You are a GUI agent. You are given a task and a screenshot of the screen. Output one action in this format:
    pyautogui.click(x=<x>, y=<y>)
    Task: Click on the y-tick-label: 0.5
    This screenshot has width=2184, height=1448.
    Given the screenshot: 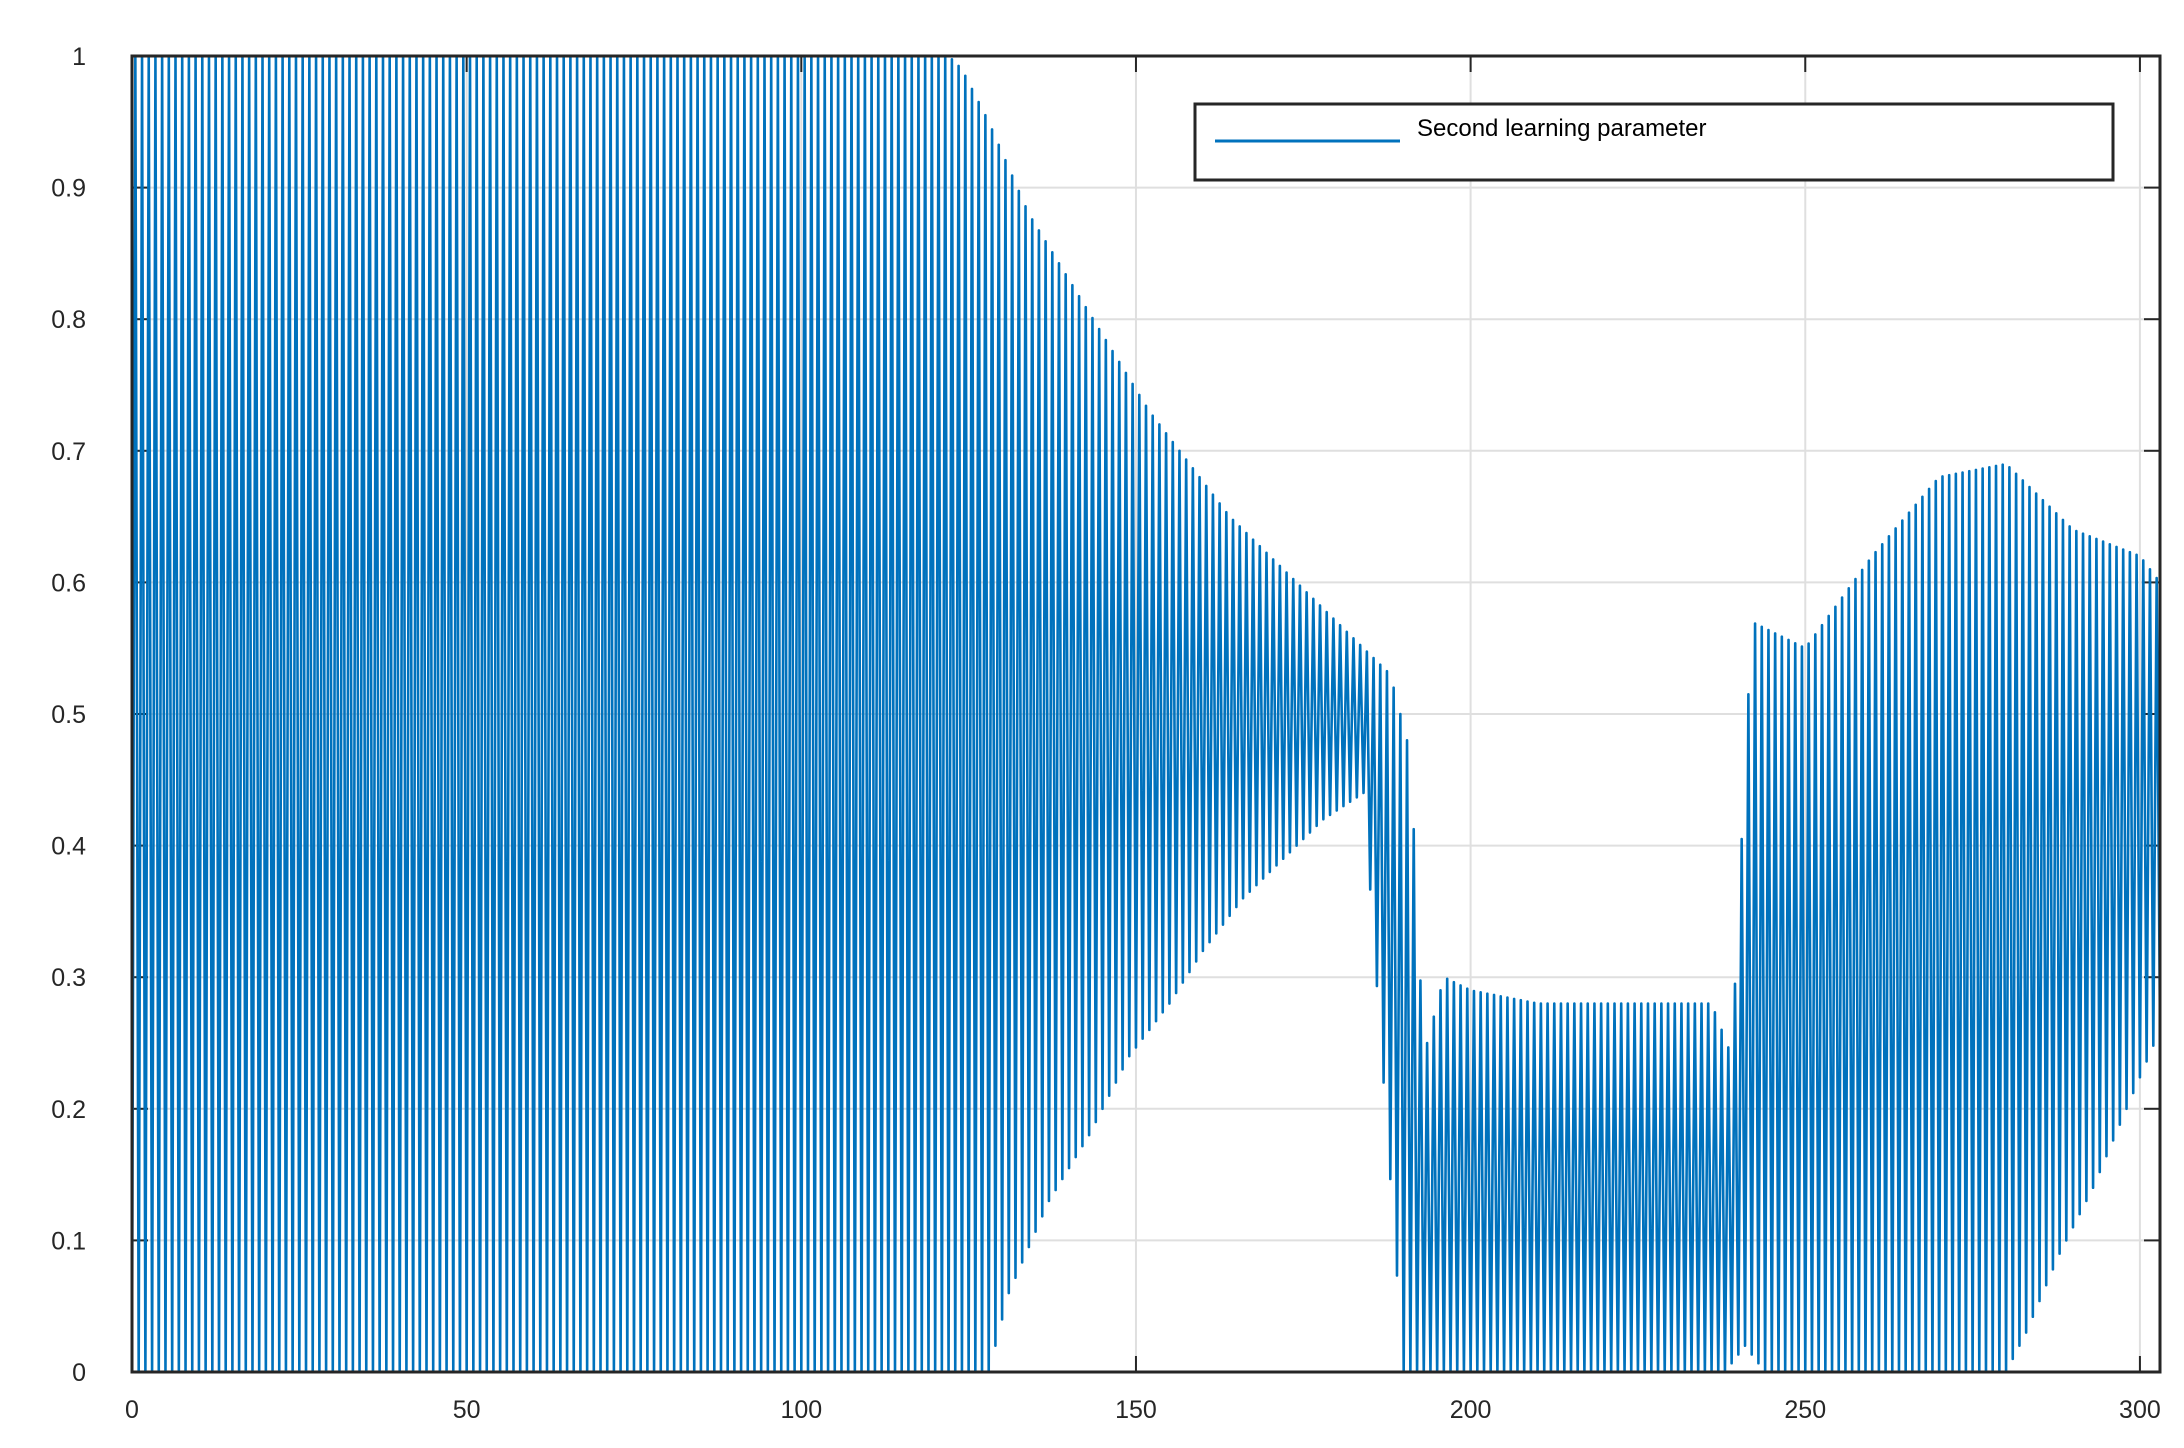 What is the action you would take?
    pyautogui.click(x=68, y=715)
    